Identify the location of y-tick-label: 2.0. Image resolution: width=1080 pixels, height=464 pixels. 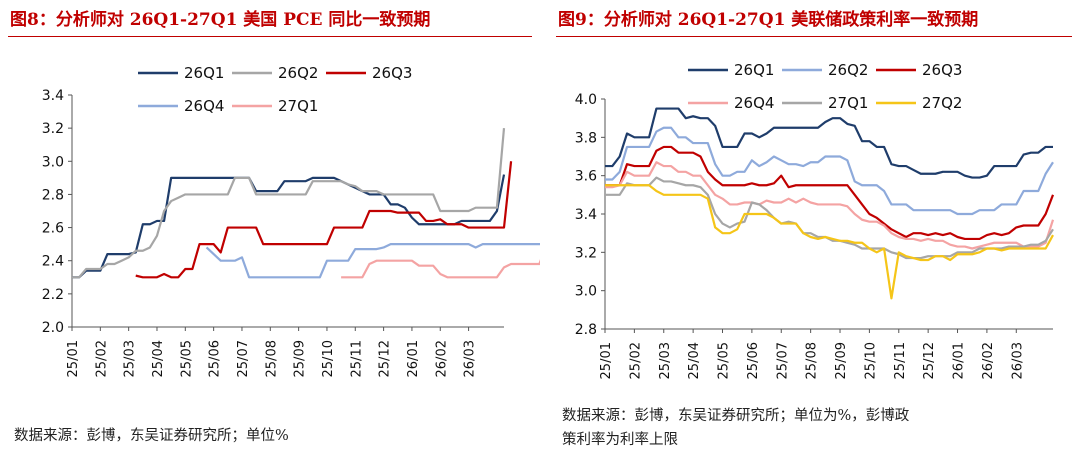
(53, 328).